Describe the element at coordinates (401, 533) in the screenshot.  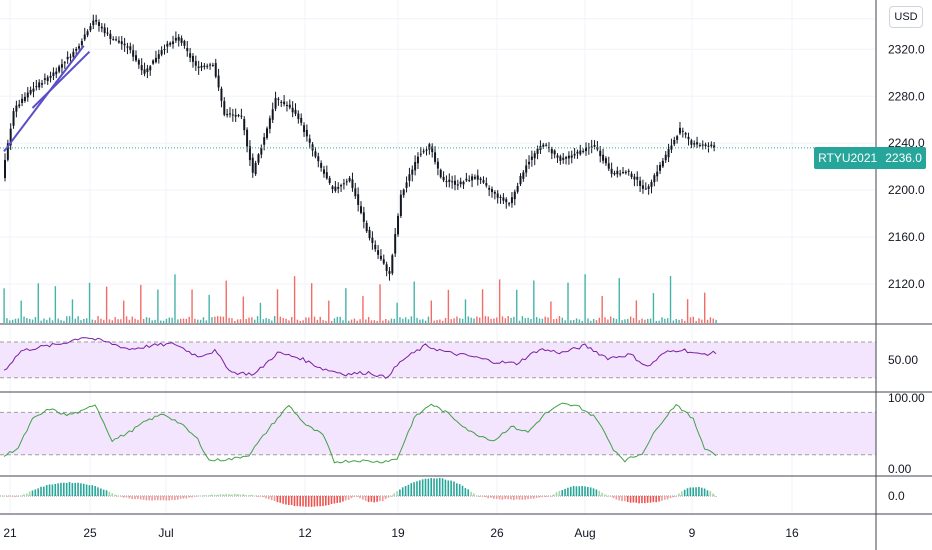
I see `time-axis: 21 25 Jul 12 19 26 Aug 9 16` at that location.